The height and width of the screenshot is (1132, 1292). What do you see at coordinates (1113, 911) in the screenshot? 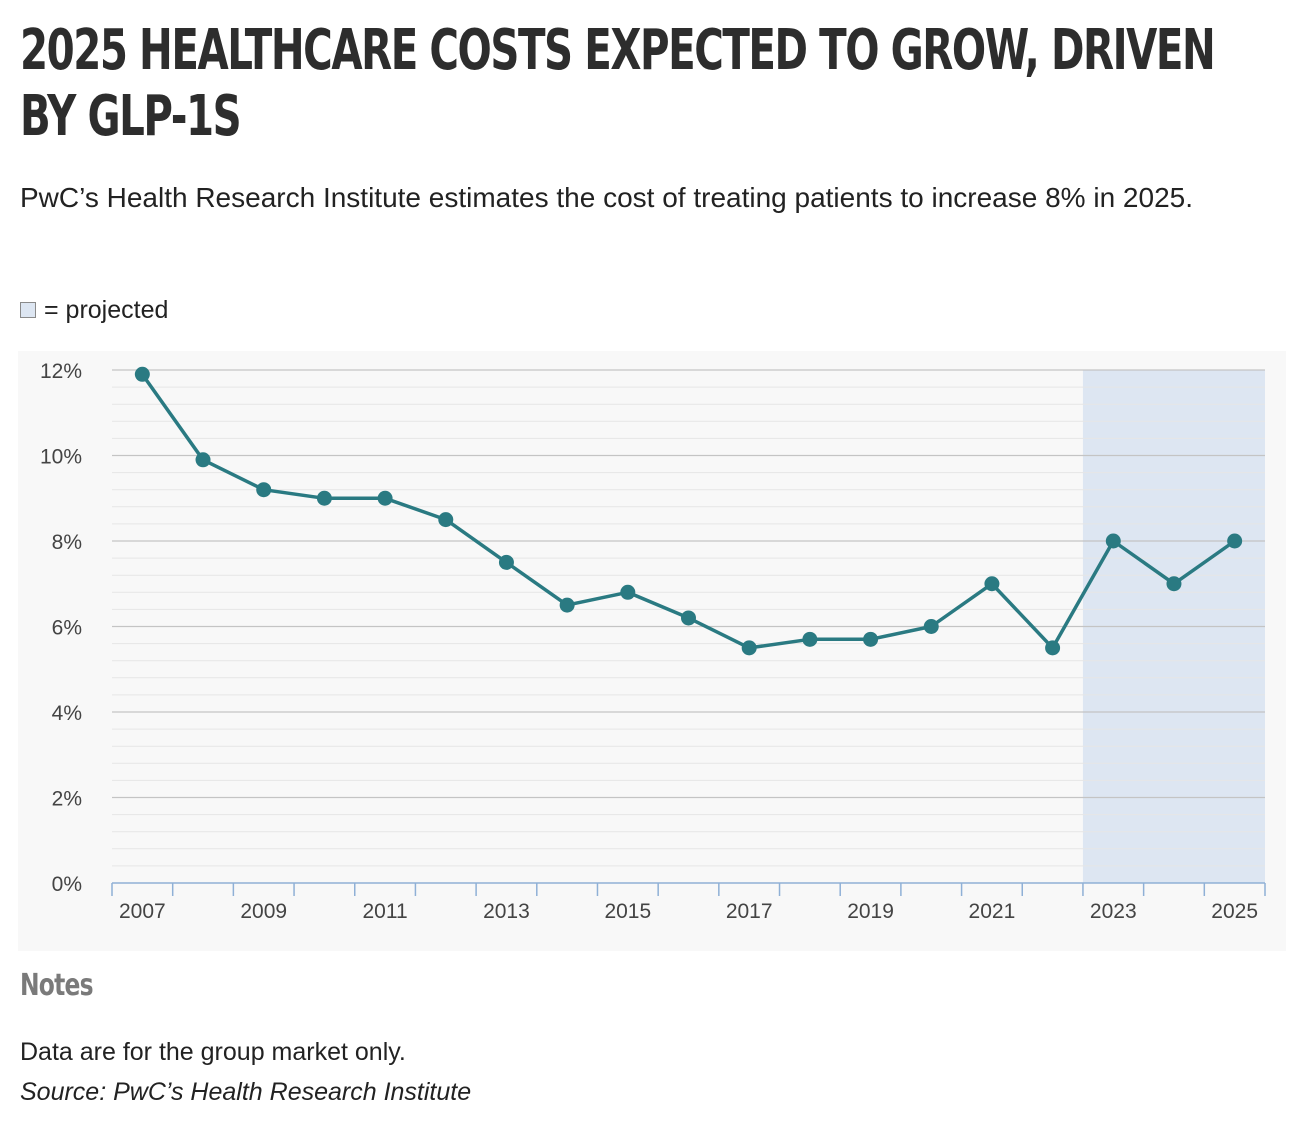
I see `x-tick-label: 2023` at bounding box center [1113, 911].